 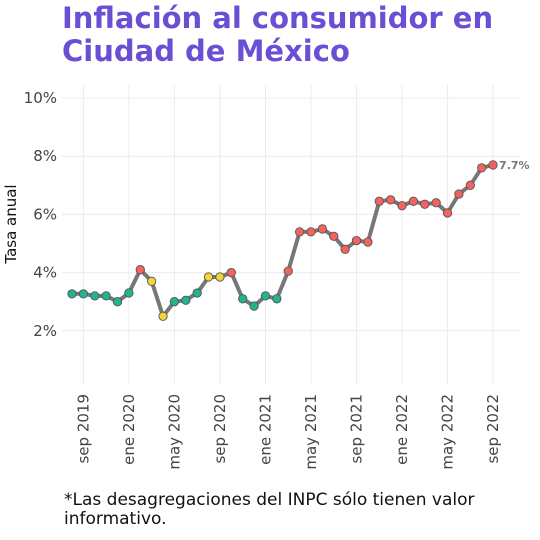 What do you see at coordinates (220, 429) in the screenshot?
I see `x-tick-label: sep 2020` at bounding box center [220, 429].